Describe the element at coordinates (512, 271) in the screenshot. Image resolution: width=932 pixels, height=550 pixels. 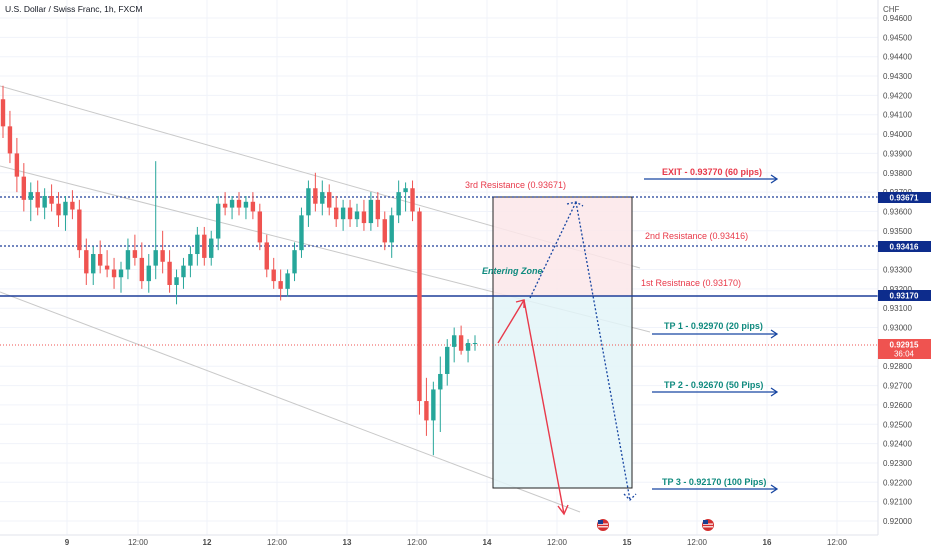
I see `label-entering-zone: Entering Zone` at that location.